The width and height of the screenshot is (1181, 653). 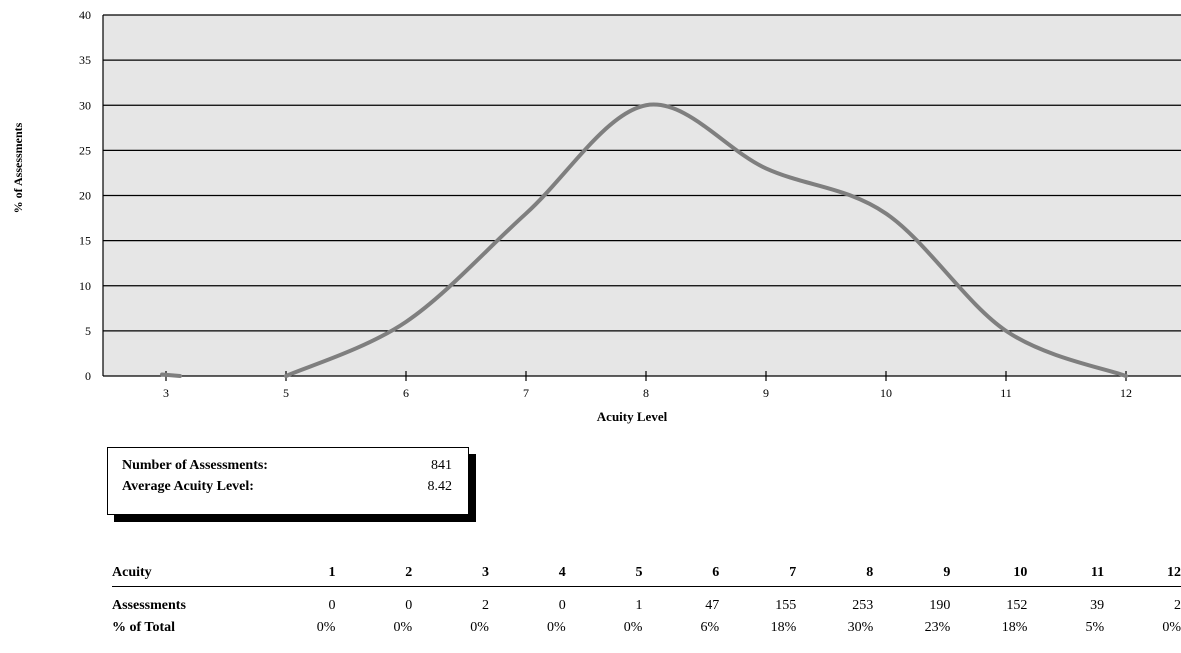 What do you see at coordinates (758, 574) in the screenshot?
I see `table-header-cell: 7` at bounding box center [758, 574].